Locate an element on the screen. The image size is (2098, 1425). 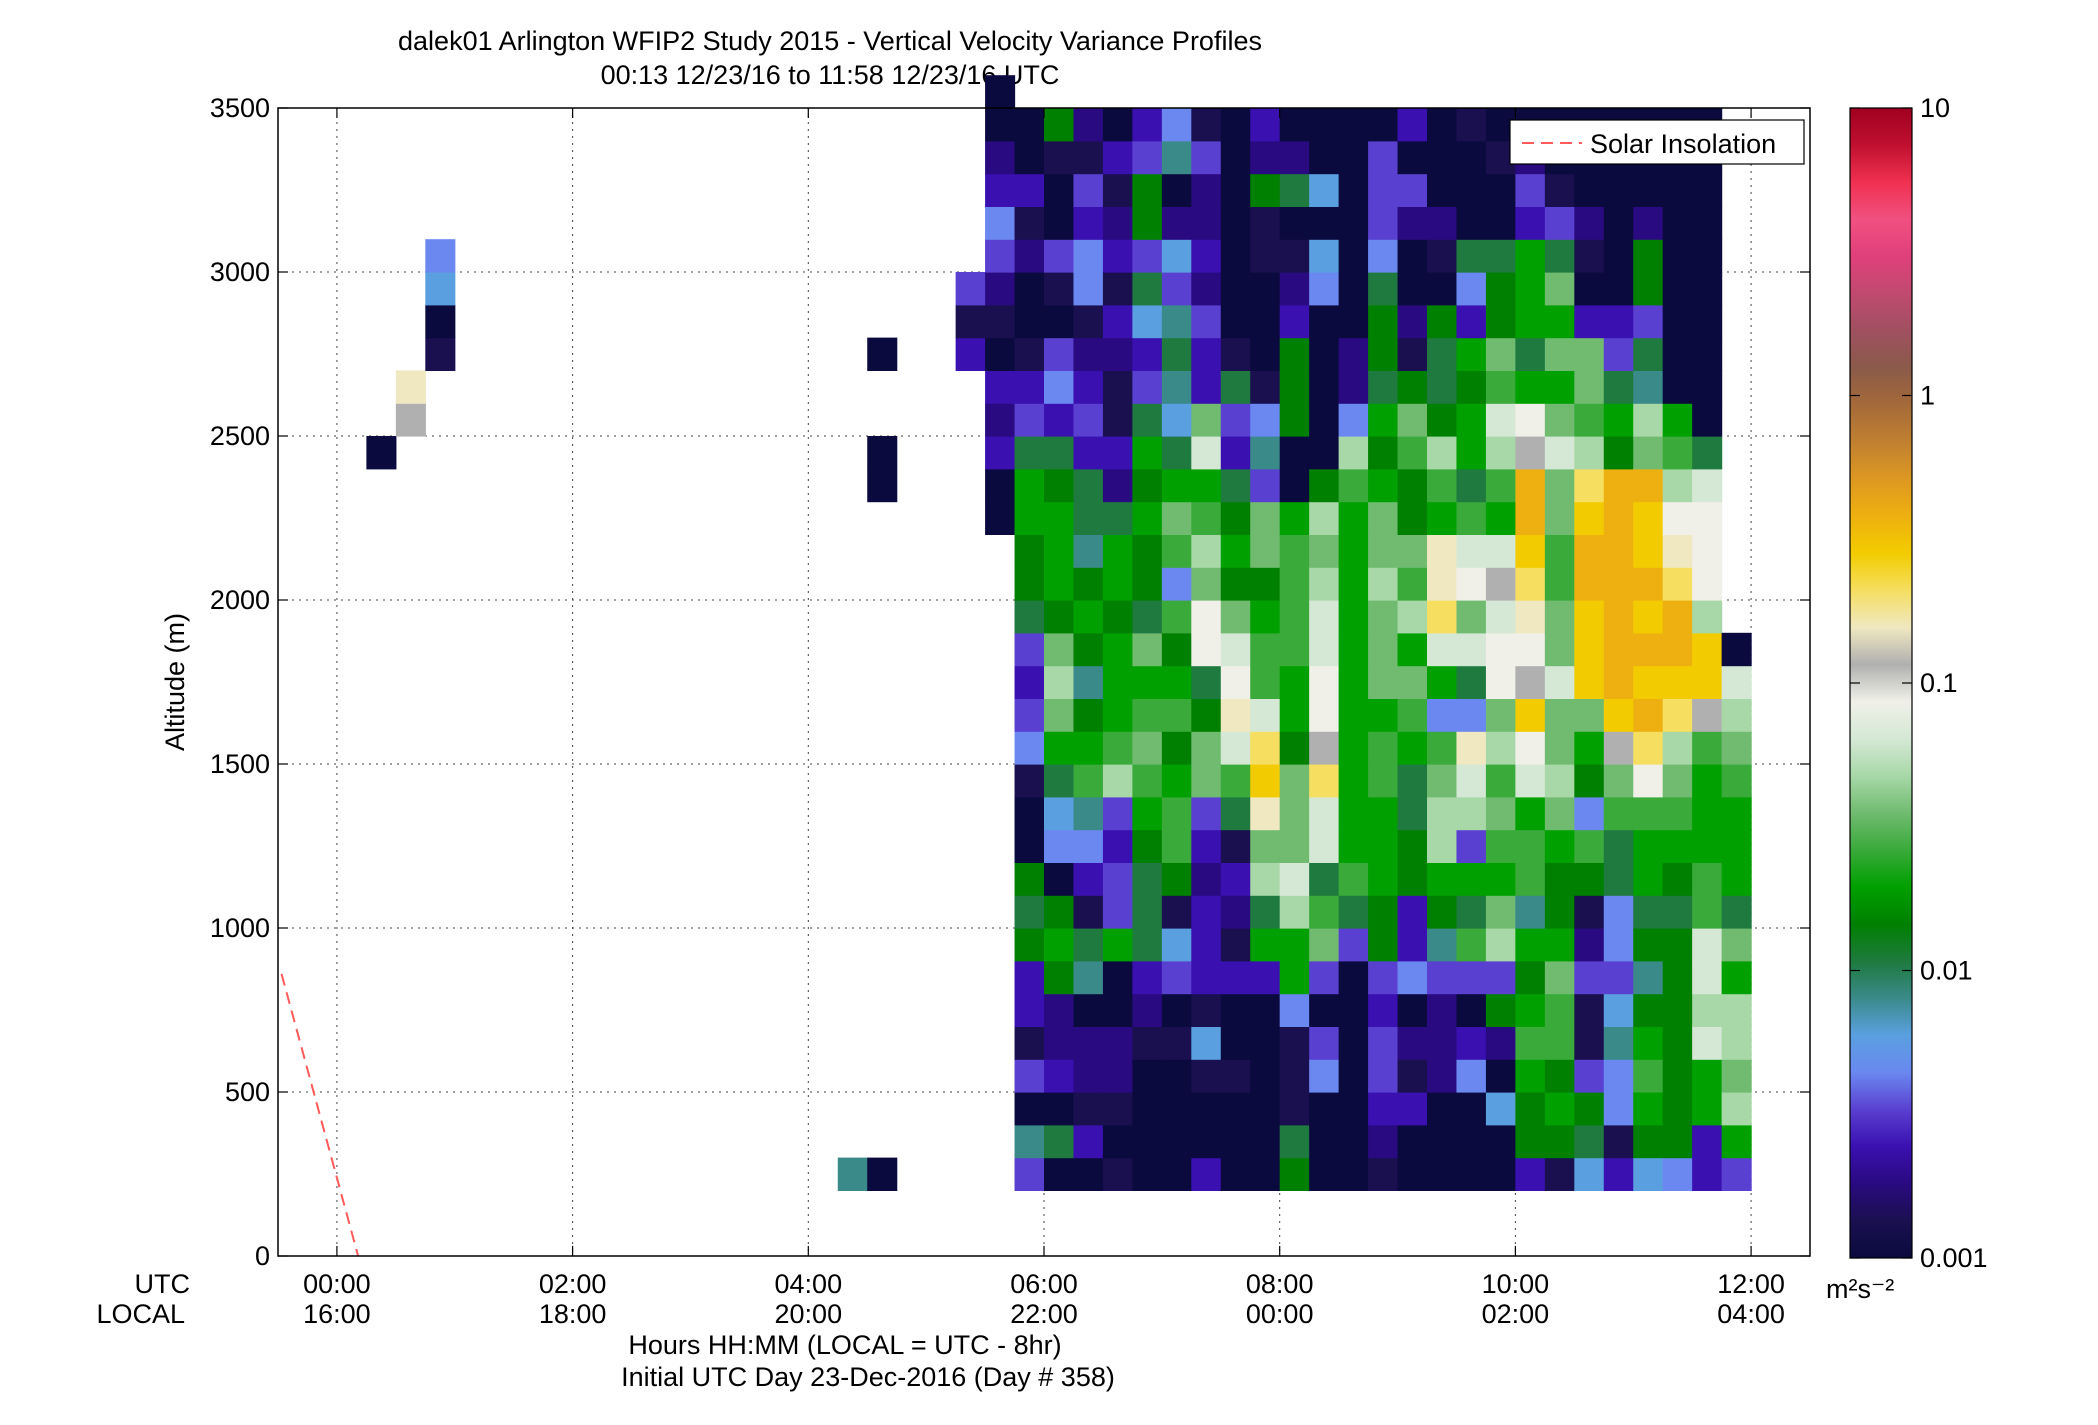
solar-insolation-layer is located at coordinates (320, 1115).